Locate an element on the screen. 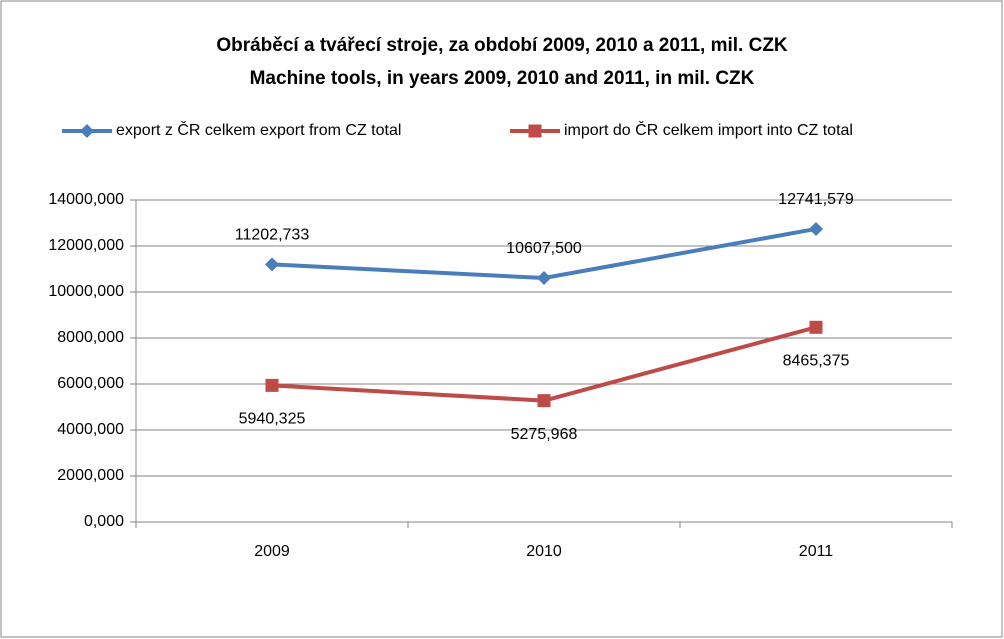 The height and width of the screenshot is (639, 1004). y-tick-label: 0,000 is located at coordinates (104, 521).